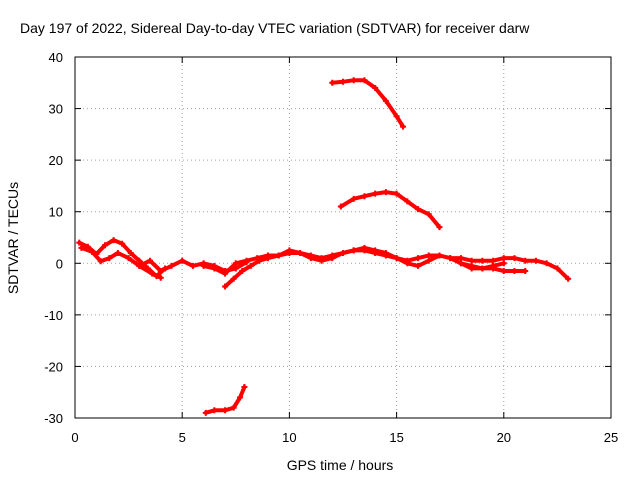 This screenshot has height=480, width=640. What do you see at coordinates (504, 437) in the screenshot?
I see `x-tick-label: 20` at bounding box center [504, 437].